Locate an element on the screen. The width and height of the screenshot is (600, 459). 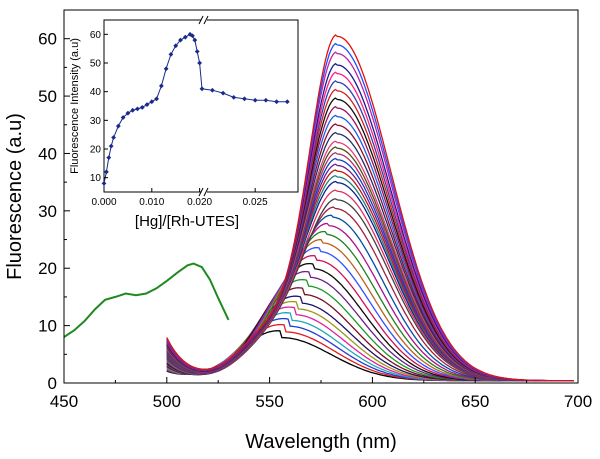
inset-y-tick-label: 30 is located at coordinates (96, 121).